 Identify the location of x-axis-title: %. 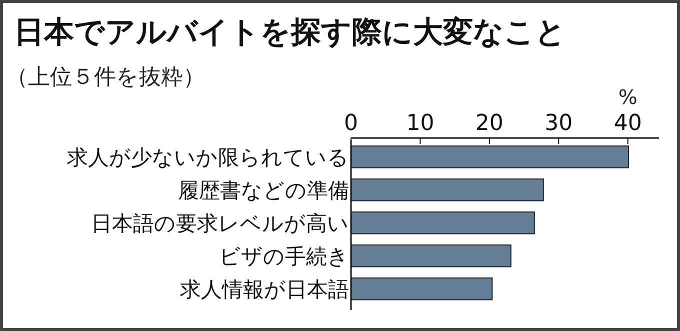
(628, 97).